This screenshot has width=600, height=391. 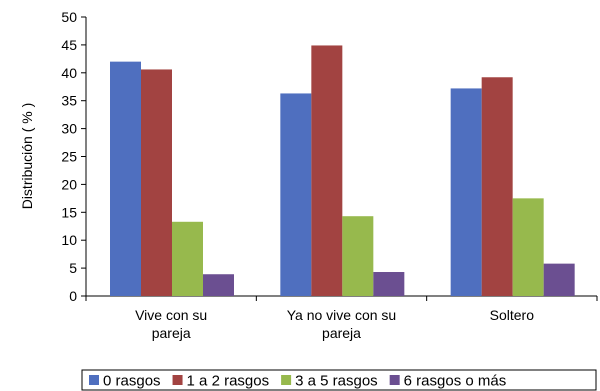 I want to click on y-tick-label: 10, so click(x=69, y=240).